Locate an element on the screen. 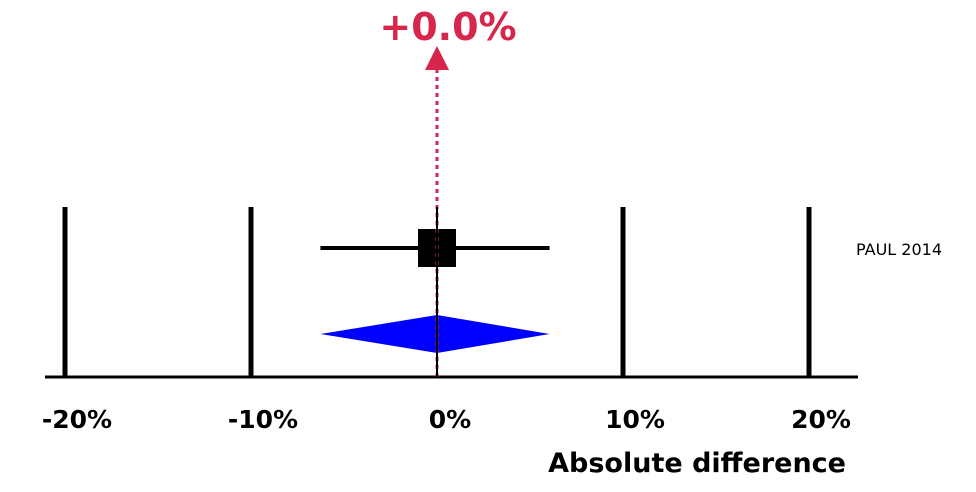 The height and width of the screenshot is (492, 976). x-tick-label-3: 10% is located at coordinates (635, 419).